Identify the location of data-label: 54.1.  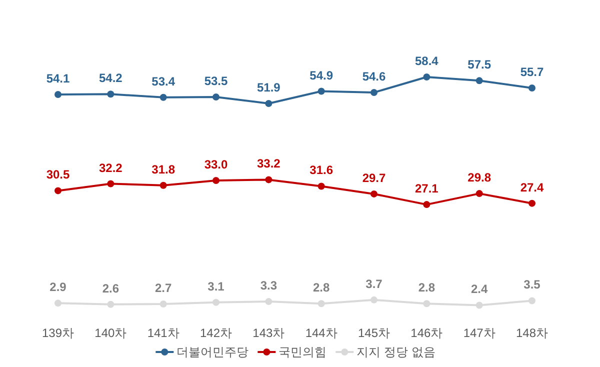
(58, 79).